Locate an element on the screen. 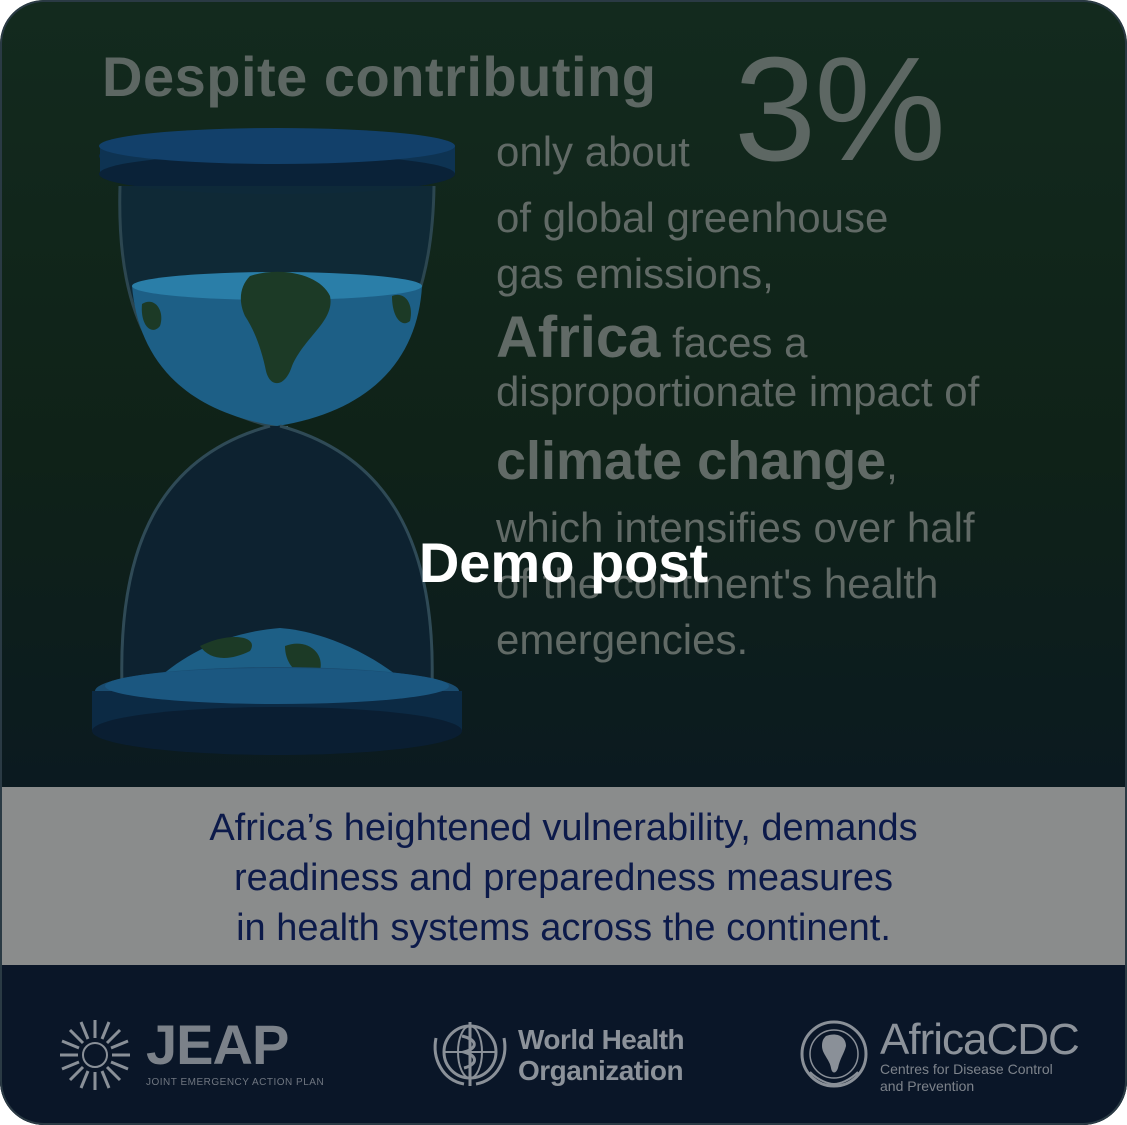 This screenshot has width=1127, height=1125. jeap-sunburst-icon is located at coordinates (95, 1055).